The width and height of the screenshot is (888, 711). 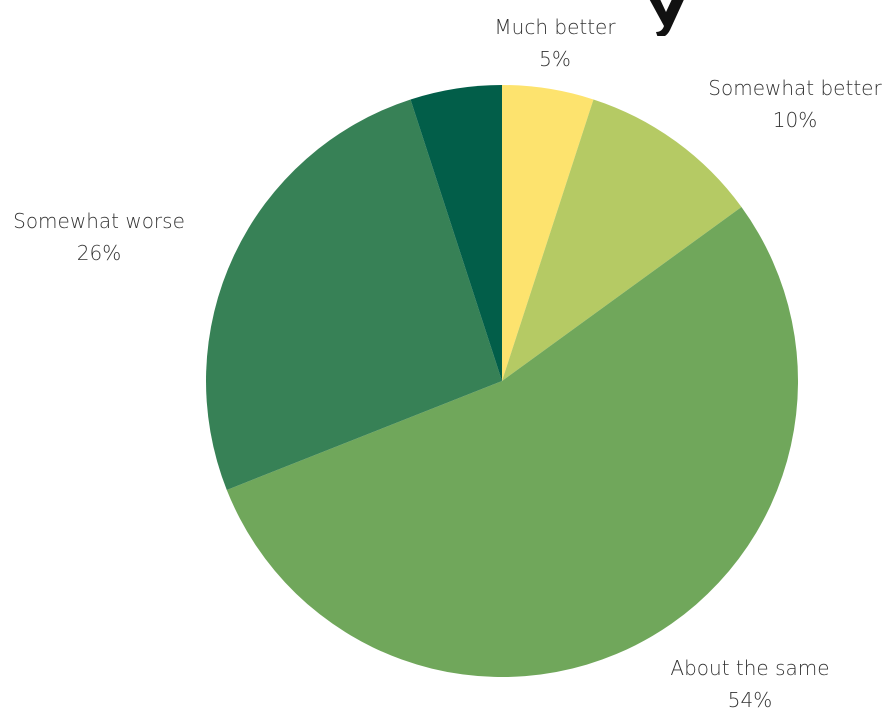 I want to click on pie-slice-much-better, so click(x=548, y=233).